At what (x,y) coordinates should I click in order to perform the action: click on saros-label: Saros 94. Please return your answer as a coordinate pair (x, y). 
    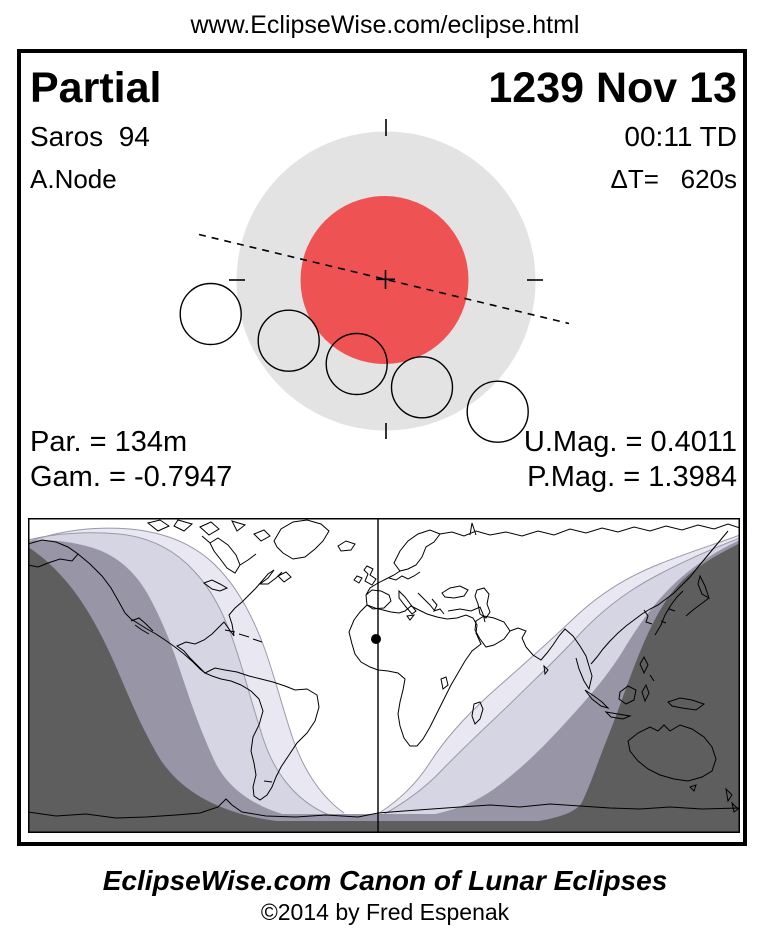
    Looking at the image, I should click on (90, 136).